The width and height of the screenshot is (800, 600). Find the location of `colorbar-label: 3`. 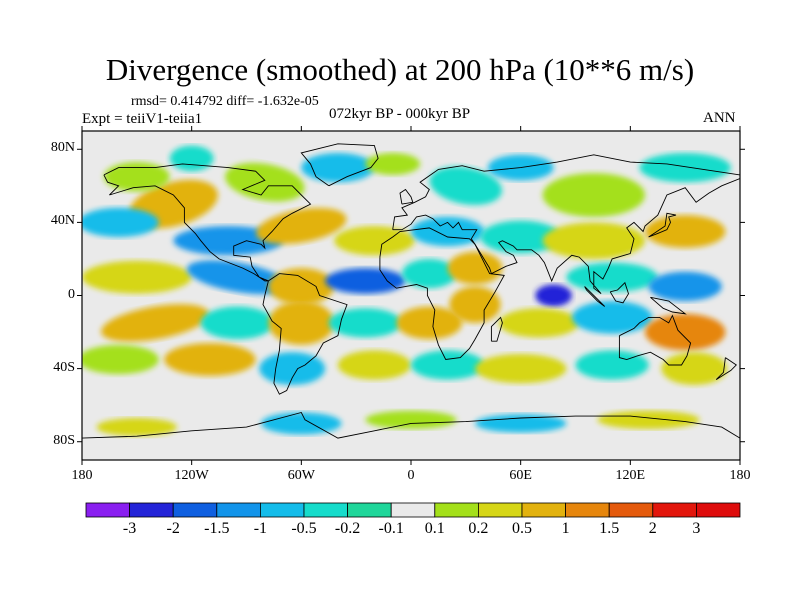

colorbar-label: 3 is located at coordinates (696, 528).